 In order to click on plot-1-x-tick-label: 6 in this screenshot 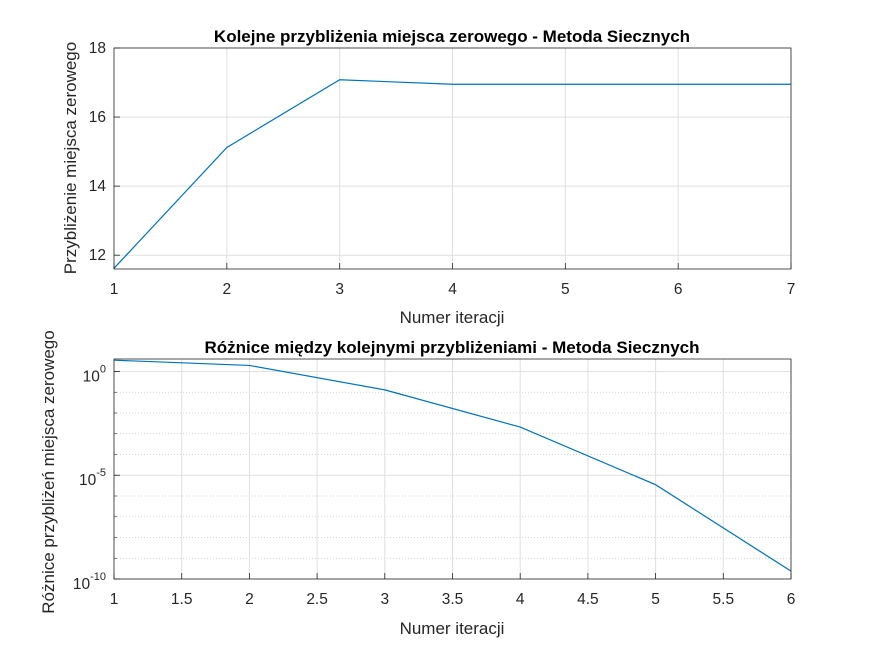, I will do `click(678, 289)`.